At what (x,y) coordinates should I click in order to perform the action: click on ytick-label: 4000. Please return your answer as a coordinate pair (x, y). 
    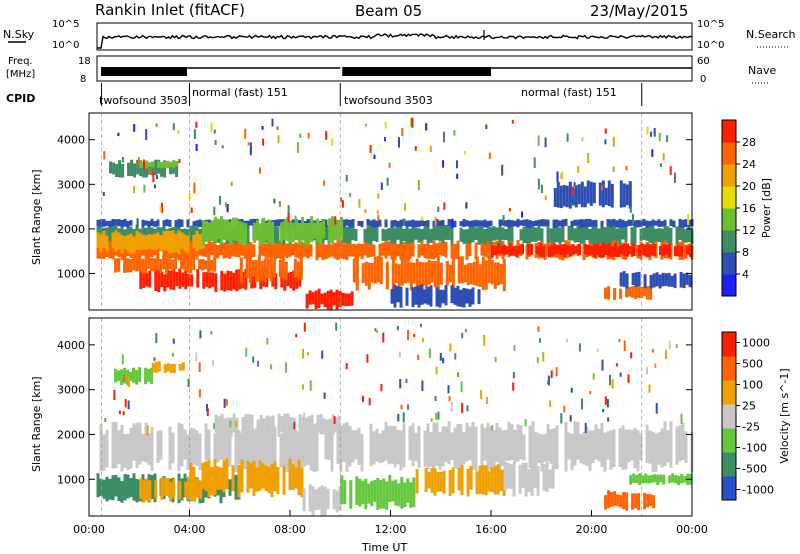
    Looking at the image, I should click on (71, 345).